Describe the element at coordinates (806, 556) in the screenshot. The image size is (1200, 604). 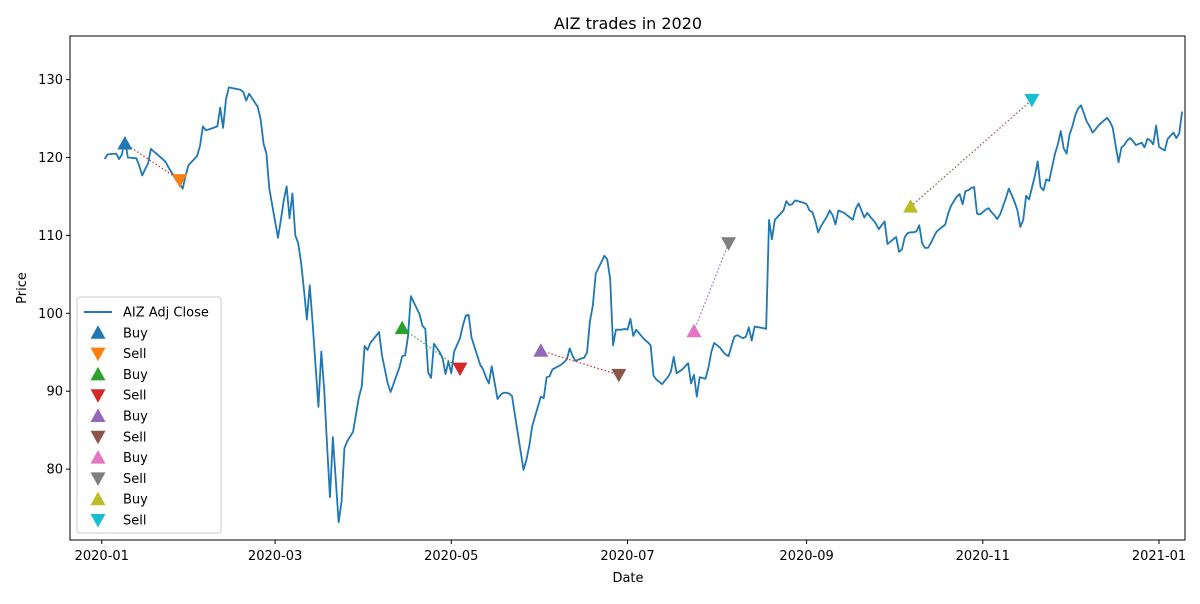
I see `x-tick-label: 2020-09` at that location.